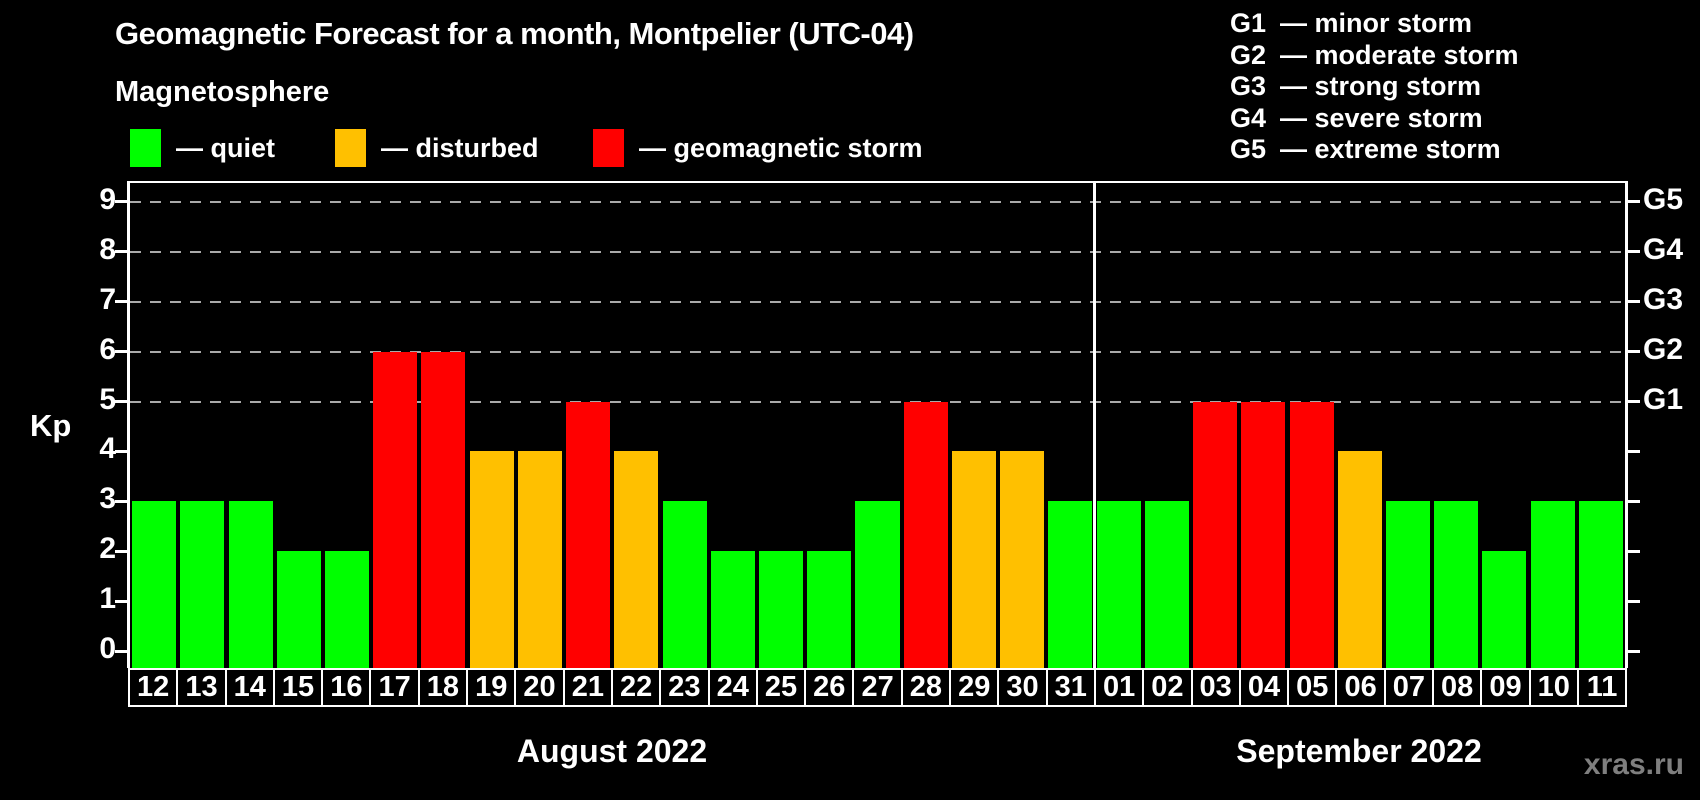 The image size is (1700, 800). I want to click on day-label-23: 23, so click(683, 687).